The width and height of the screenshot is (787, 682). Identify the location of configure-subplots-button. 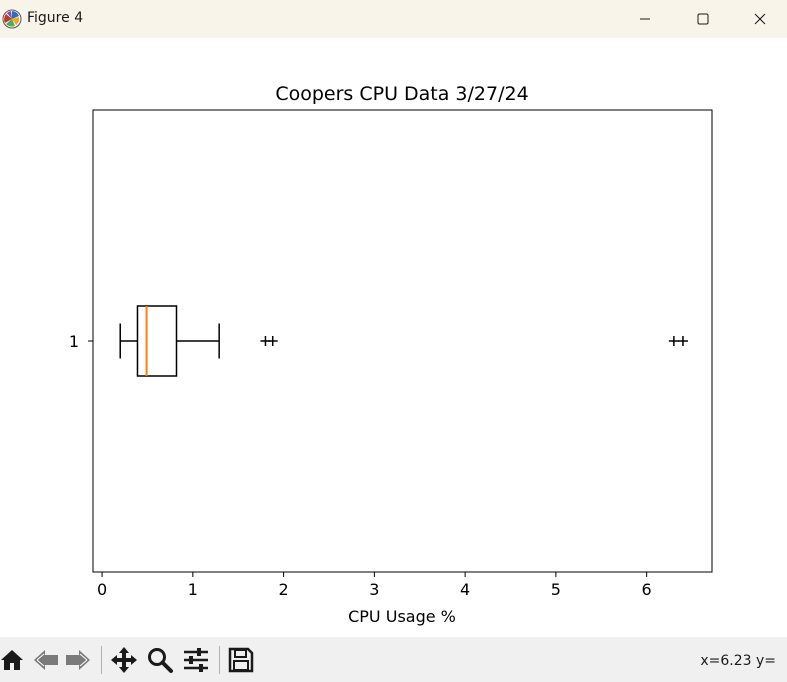
(196, 660).